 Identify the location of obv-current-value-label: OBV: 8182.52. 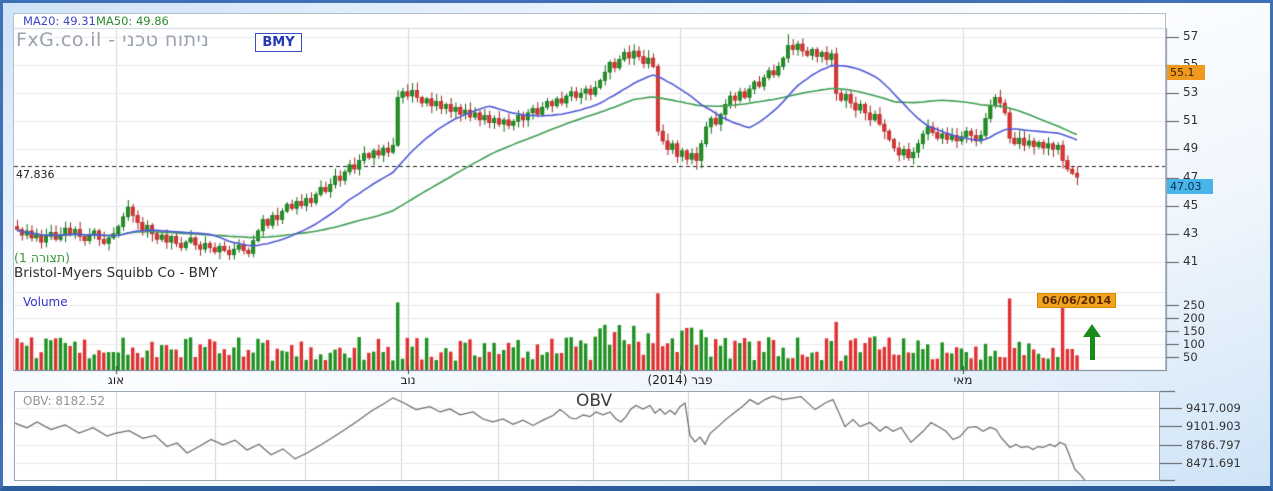
(64, 401).